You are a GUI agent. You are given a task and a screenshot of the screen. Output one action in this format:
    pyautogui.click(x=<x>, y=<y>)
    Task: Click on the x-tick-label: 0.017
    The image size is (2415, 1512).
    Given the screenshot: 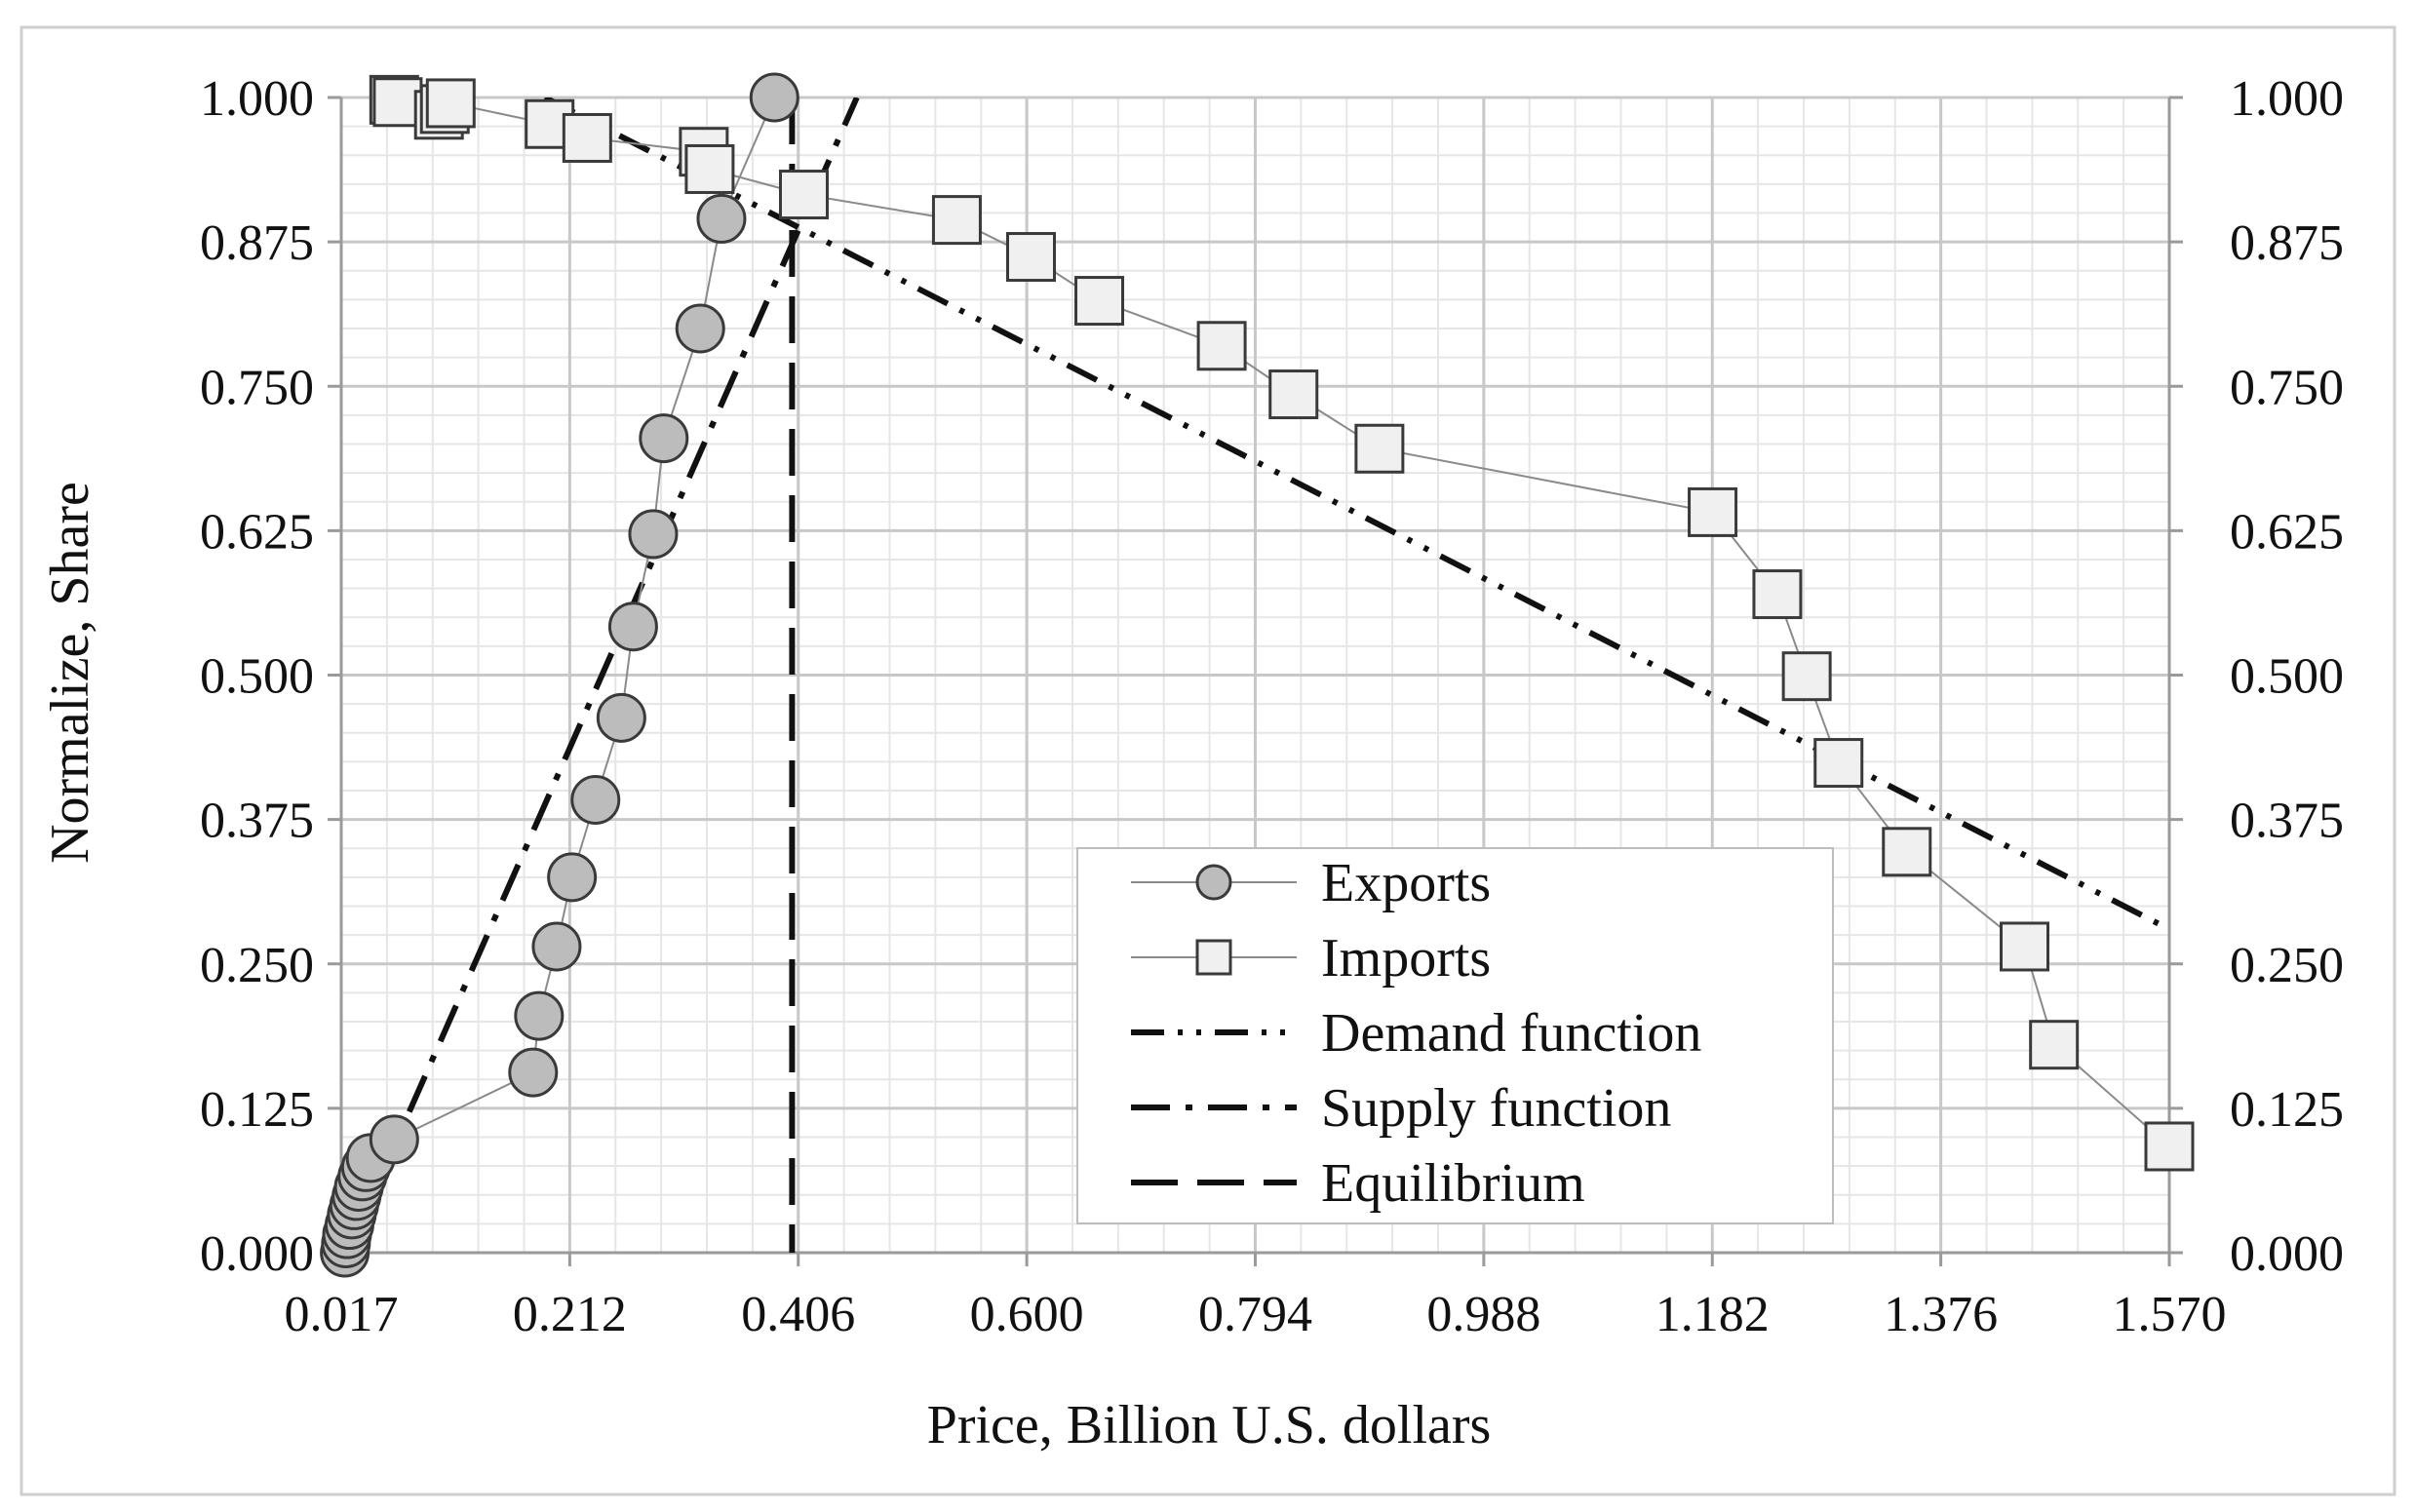 What is the action you would take?
    pyautogui.click(x=342, y=1314)
    